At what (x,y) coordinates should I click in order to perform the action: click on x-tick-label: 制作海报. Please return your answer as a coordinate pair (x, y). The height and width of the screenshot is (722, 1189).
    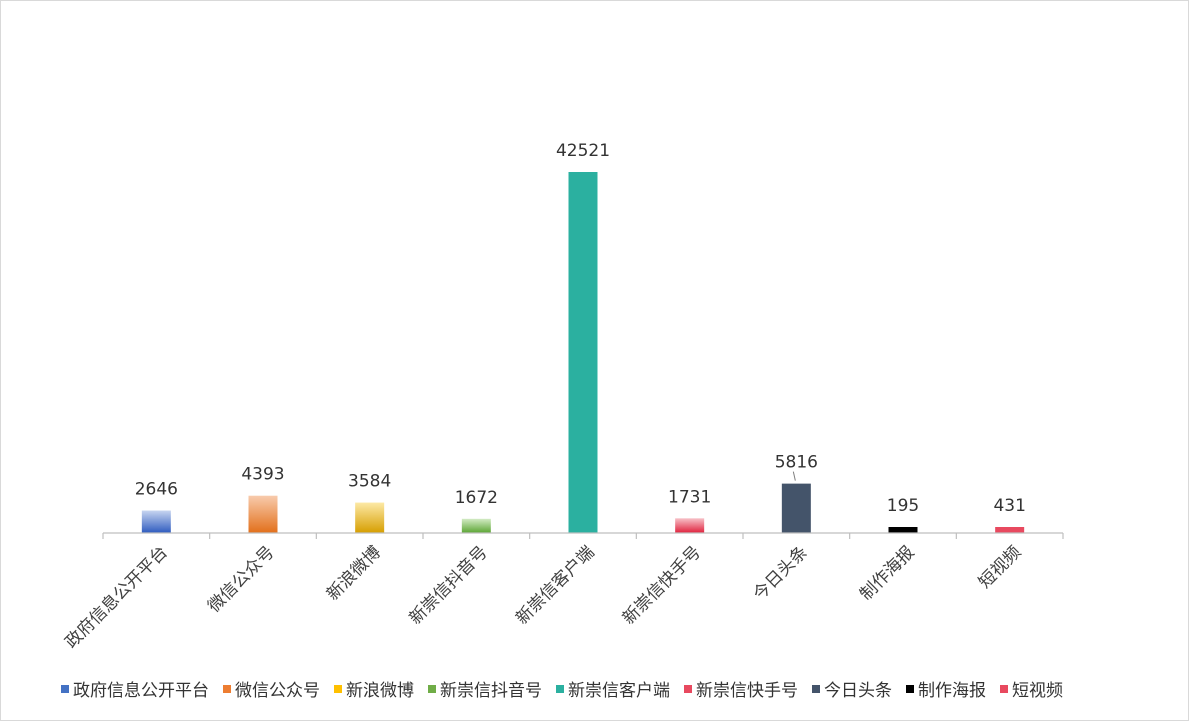
    Looking at the image, I should click on (887, 573).